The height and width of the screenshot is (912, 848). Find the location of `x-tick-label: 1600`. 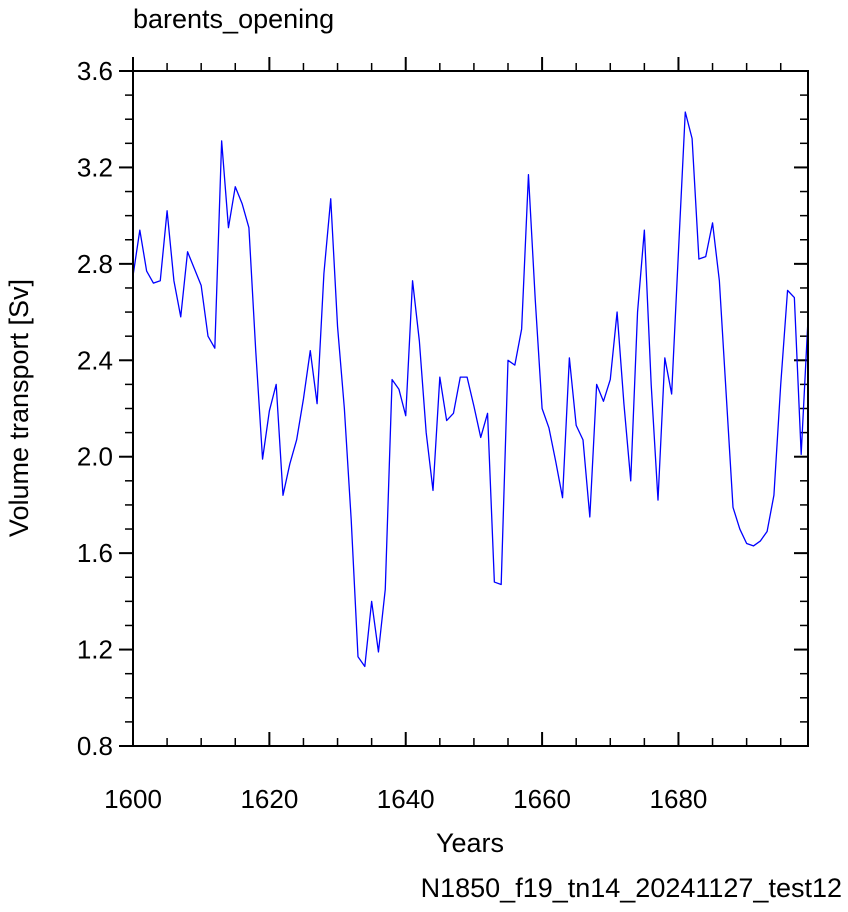

x-tick-label: 1600 is located at coordinates (133, 799).